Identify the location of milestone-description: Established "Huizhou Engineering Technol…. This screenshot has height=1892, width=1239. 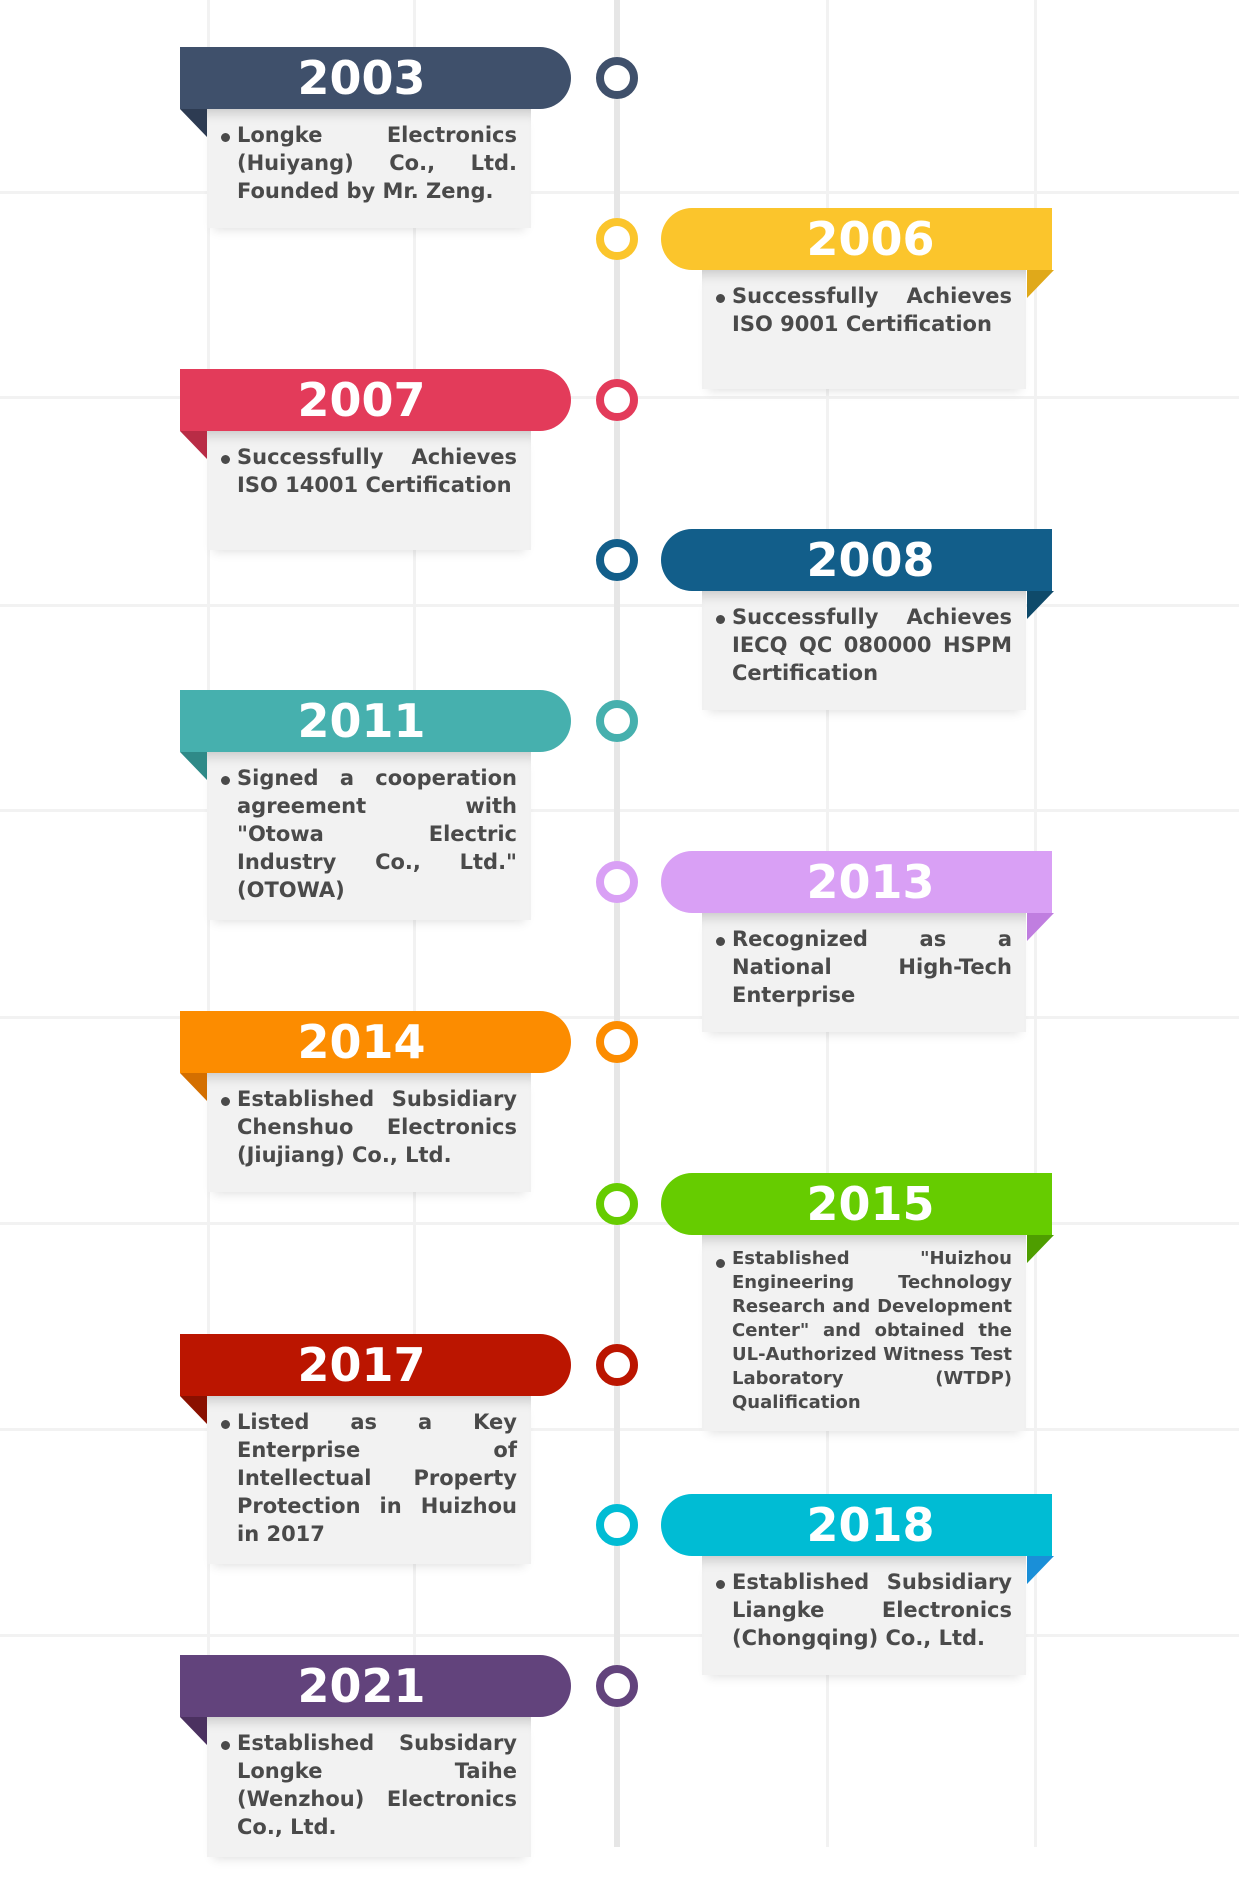
(864, 1333).